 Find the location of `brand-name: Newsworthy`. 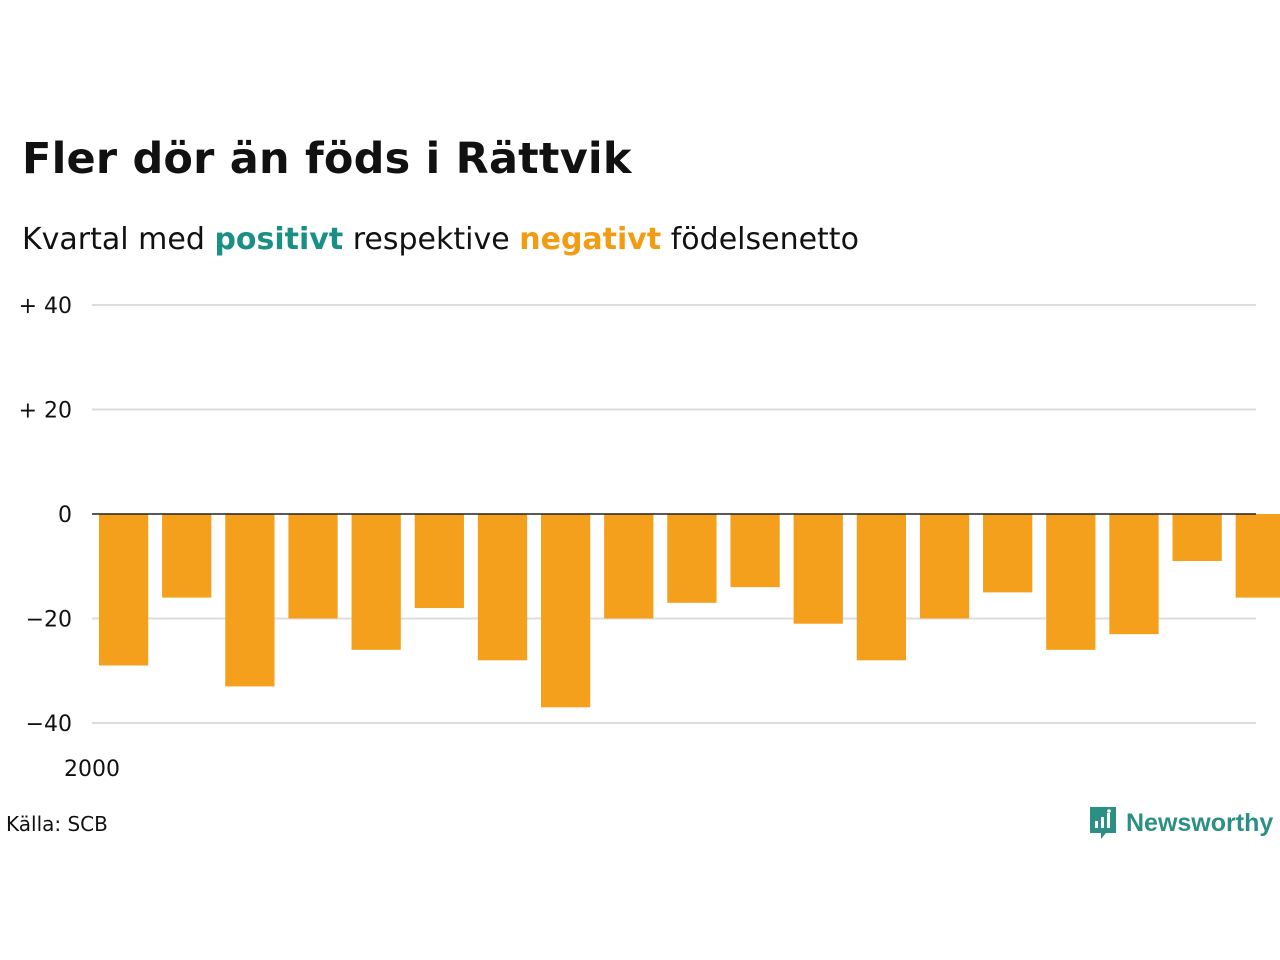

brand-name: Newsworthy is located at coordinates (1200, 822).